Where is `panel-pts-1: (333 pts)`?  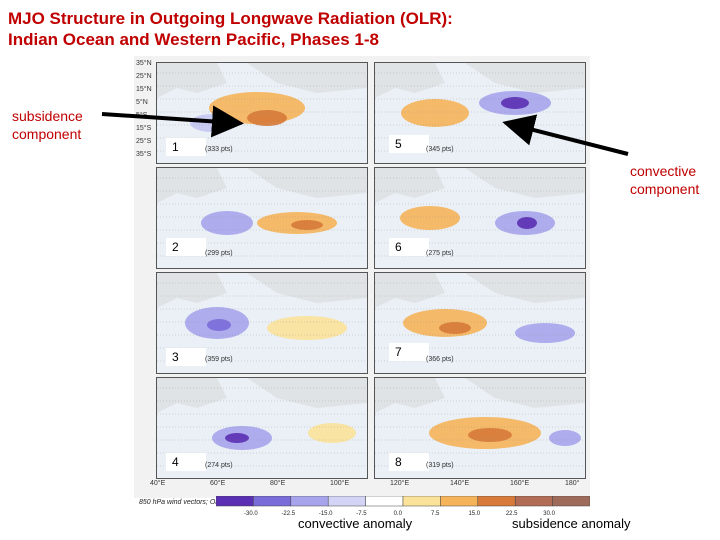 panel-pts-1: (333 pts) is located at coordinates (219, 149).